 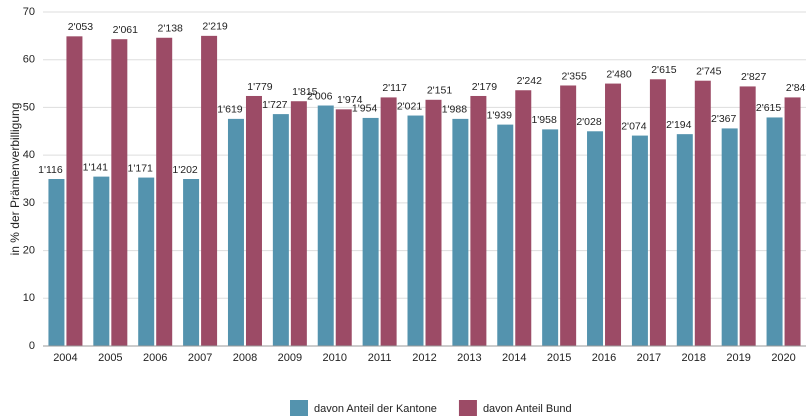 I want to click on x-tick-label: 2004, so click(x=65, y=358).